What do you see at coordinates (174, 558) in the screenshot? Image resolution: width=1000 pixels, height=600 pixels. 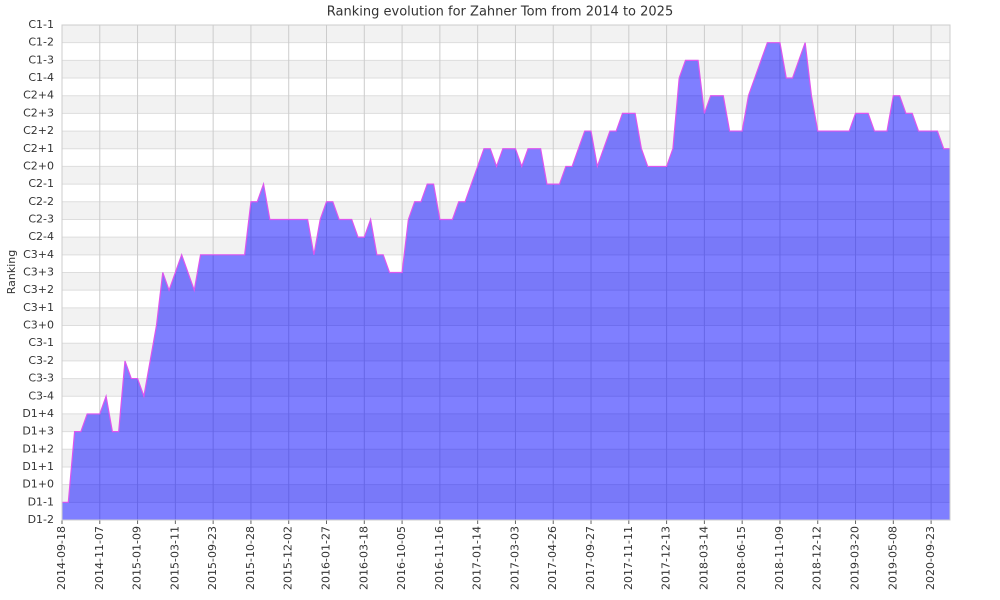 I see `x-tick-label: 2015-03-11` at bounding box center [174, 558].